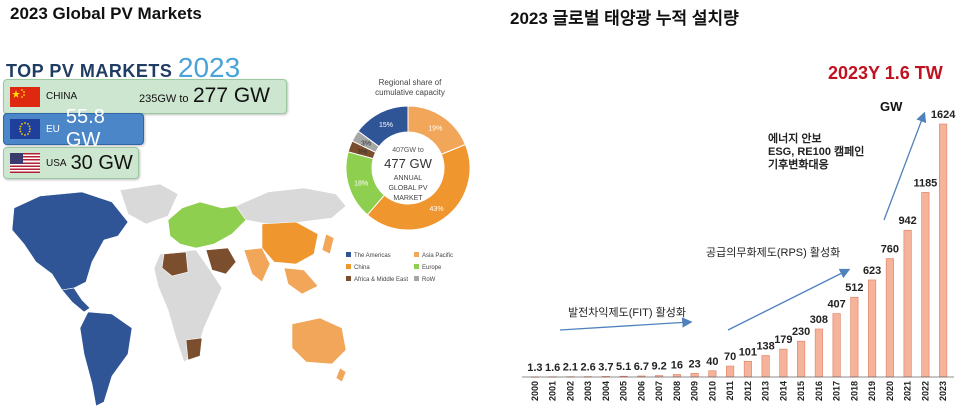 The image size is (960, 412). I want to click on x-tick-label: 2003, so click(588, 391).